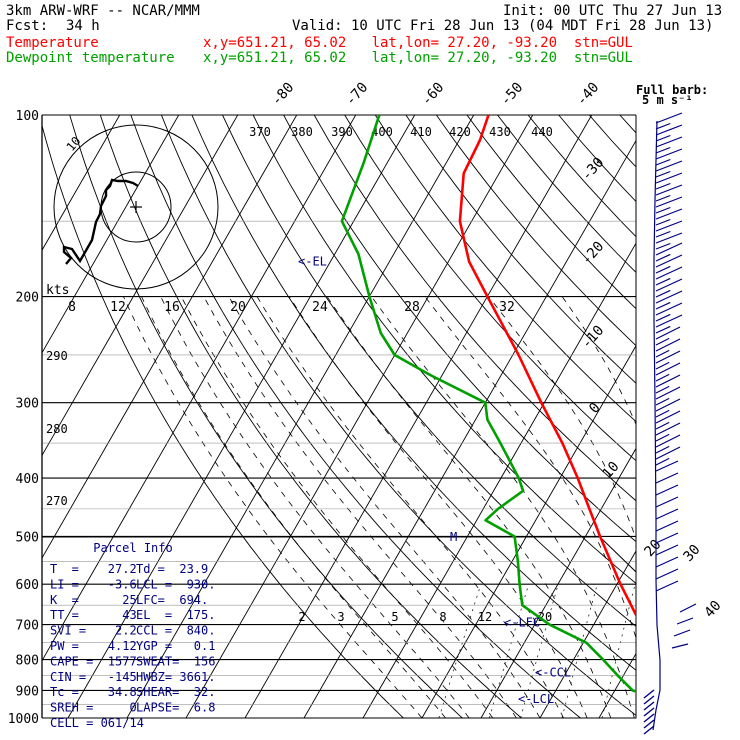 This screenshot has width=740, height=740. Describe the element at coordinates (667, 100) in the screenshot. I see `full-barb-unit: 5 m s⁻¹` at that location.